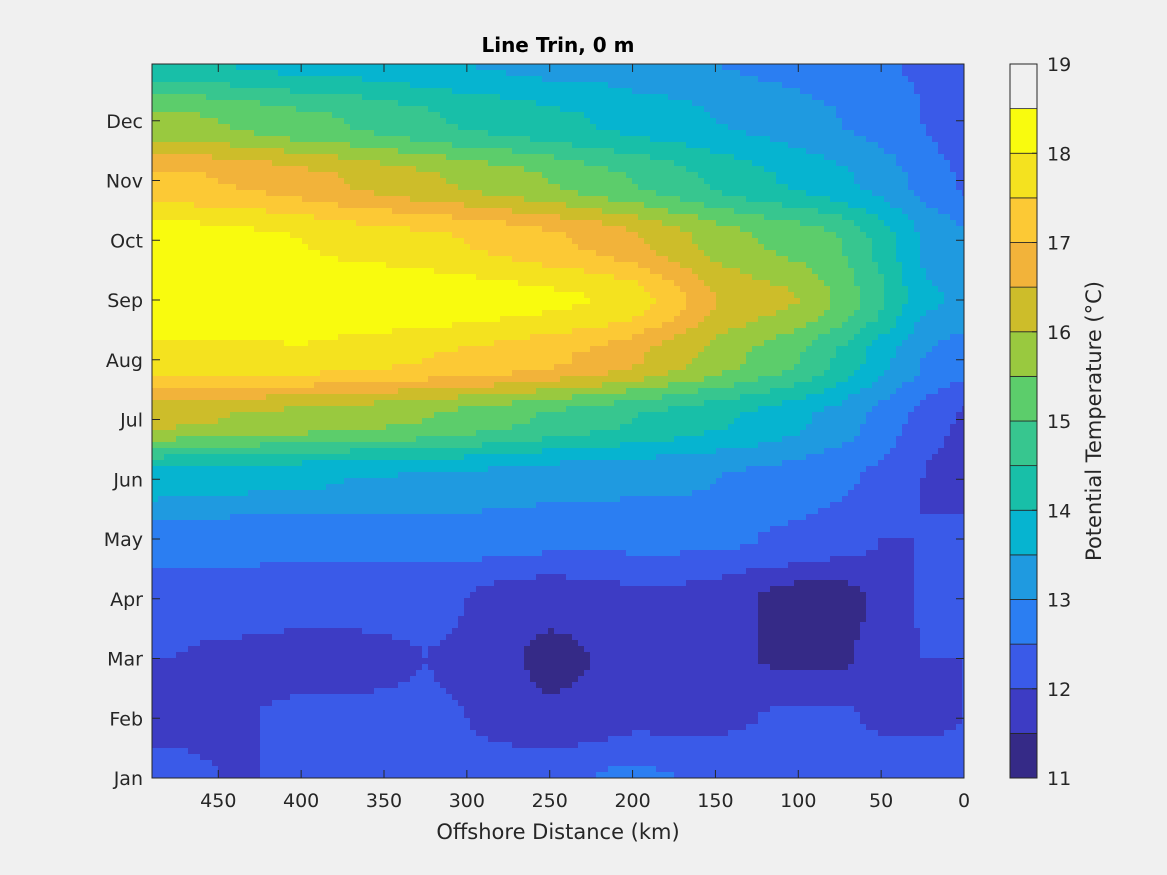 Image resolution: width=1167 pixels, height=875 pixels. What do you see at coordinates (123, 540) in the screenshot?
I see `y-tick-label: May` at bounding box center [123, 540].